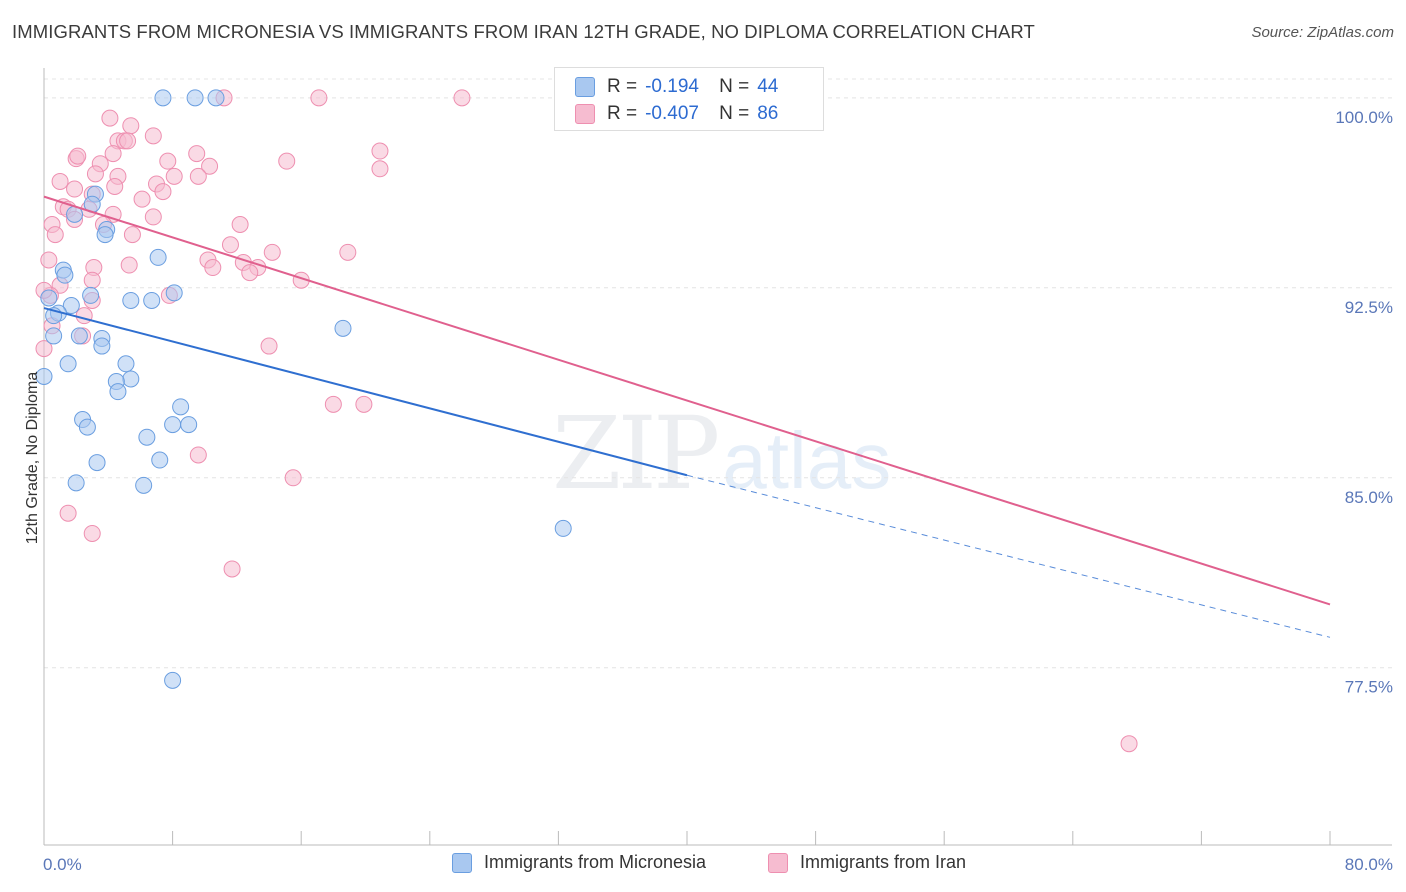 The width and height of the screenshot is (1406, 892). I want to click on bottom-legend-micronesia: Immigrants from Micronesia, so click(579, 862).